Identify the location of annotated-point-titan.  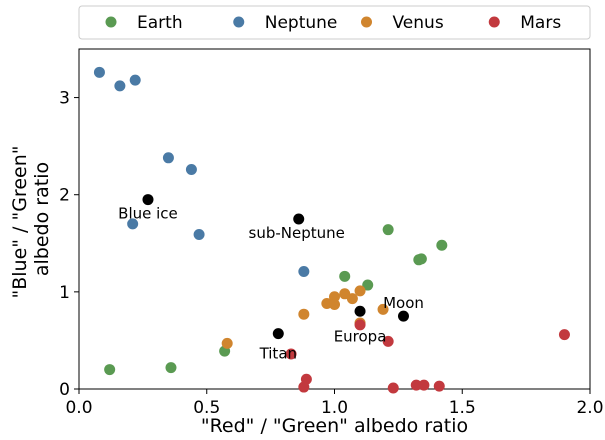
(278, 334).